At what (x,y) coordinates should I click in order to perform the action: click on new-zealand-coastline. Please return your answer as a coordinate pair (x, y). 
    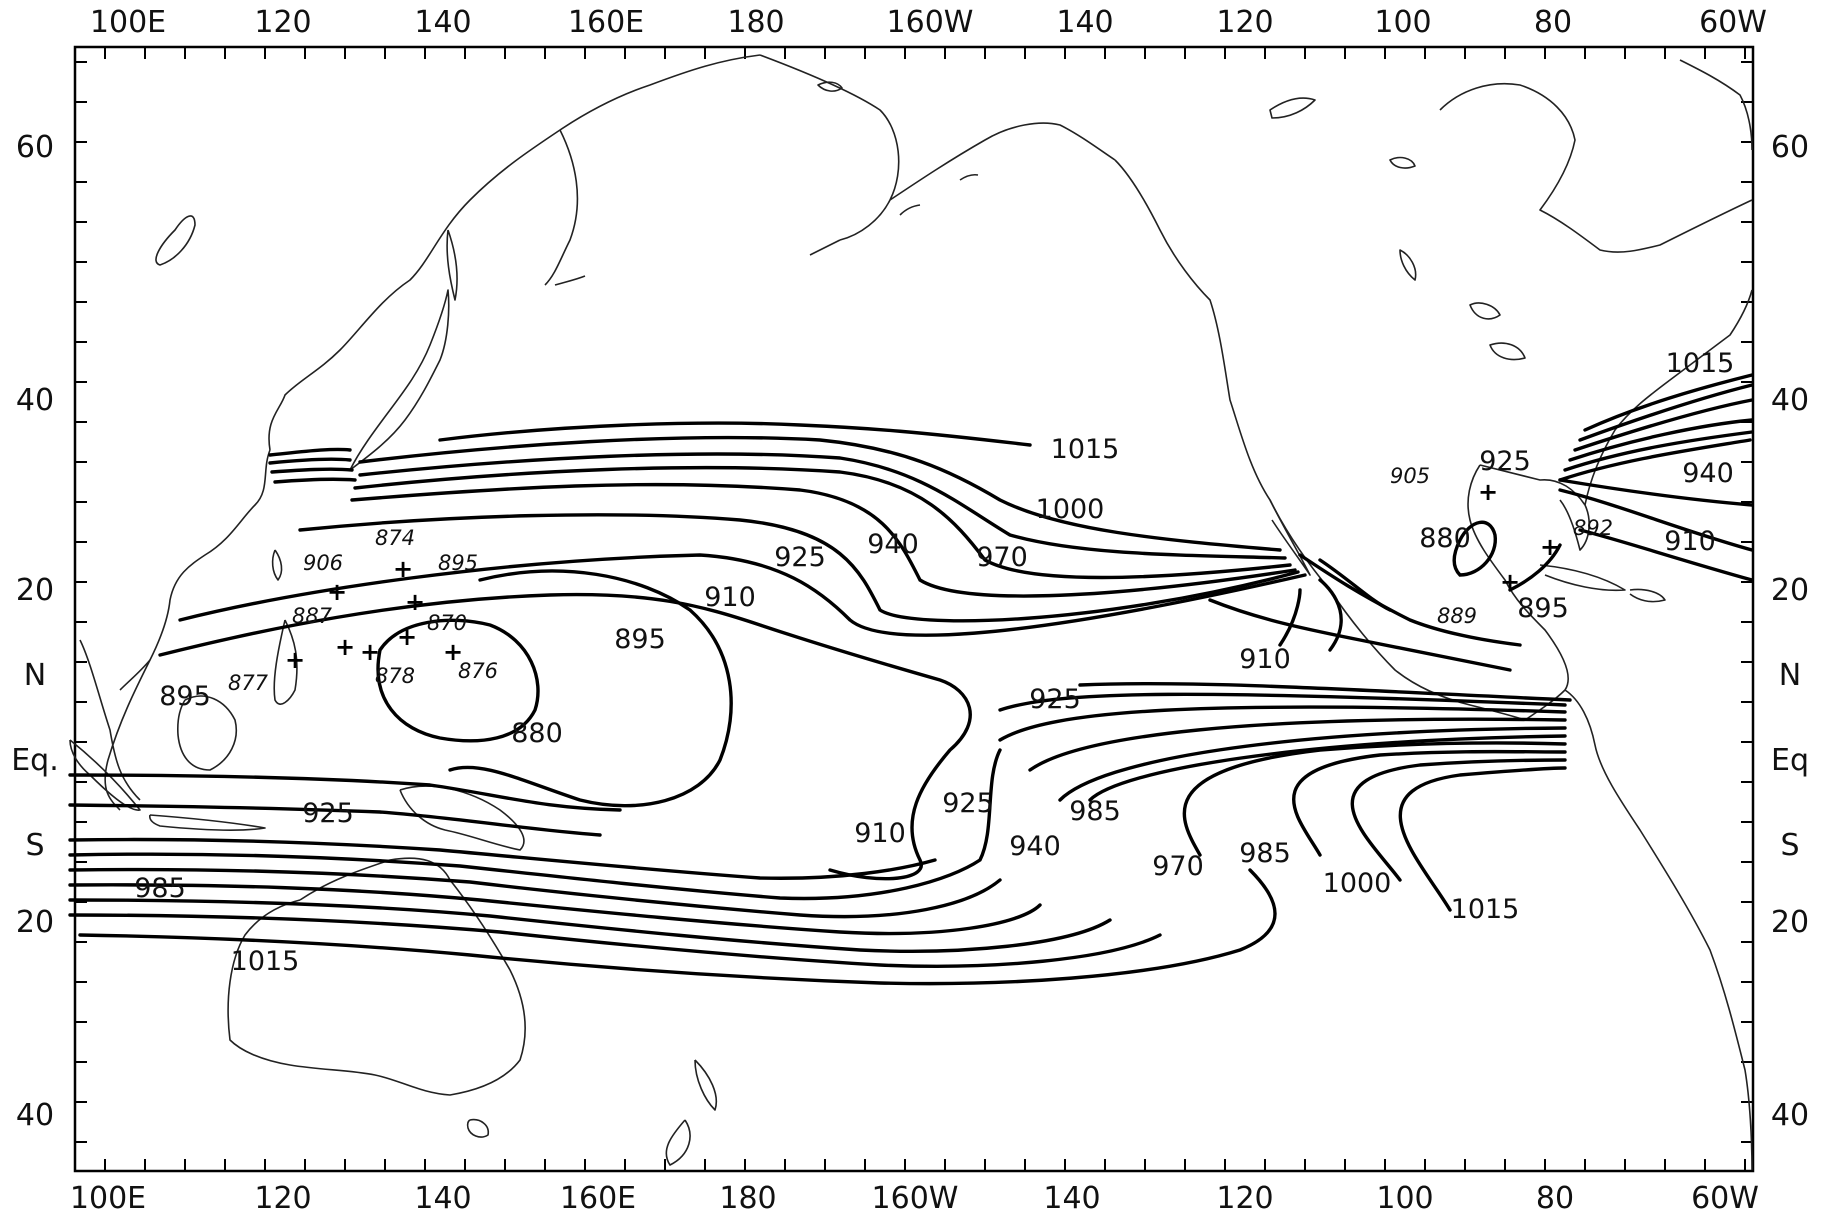
    Looking at the image, I should click on (691, 1112).